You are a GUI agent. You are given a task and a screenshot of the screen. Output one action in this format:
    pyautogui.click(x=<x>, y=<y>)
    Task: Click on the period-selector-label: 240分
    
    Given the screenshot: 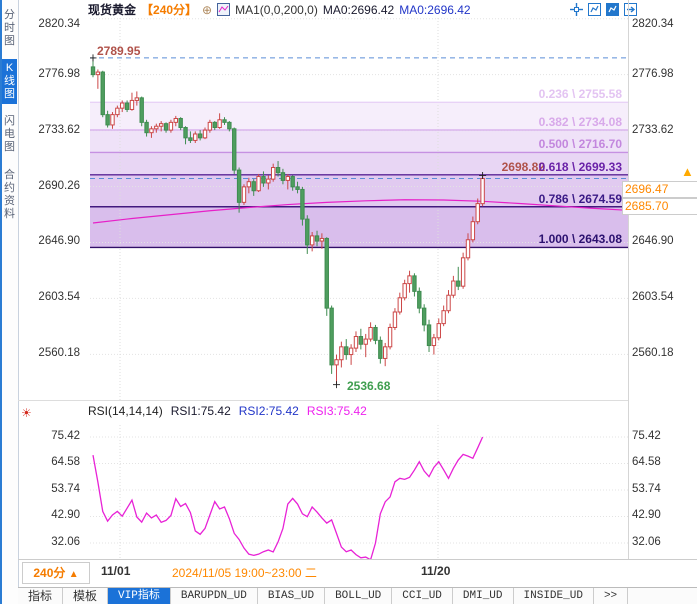 What is the action you would take?
    pyautogui.click(x=49, y=573)
    